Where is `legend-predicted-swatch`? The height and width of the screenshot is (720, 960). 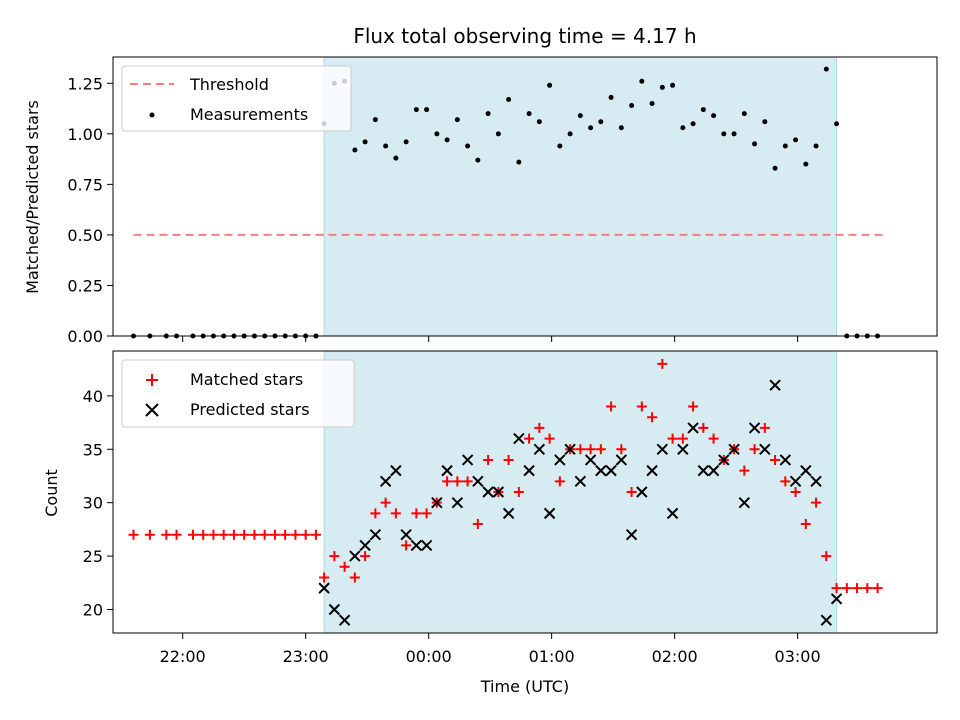
legend-predicted-swatch is located at coordinates (152, 410).